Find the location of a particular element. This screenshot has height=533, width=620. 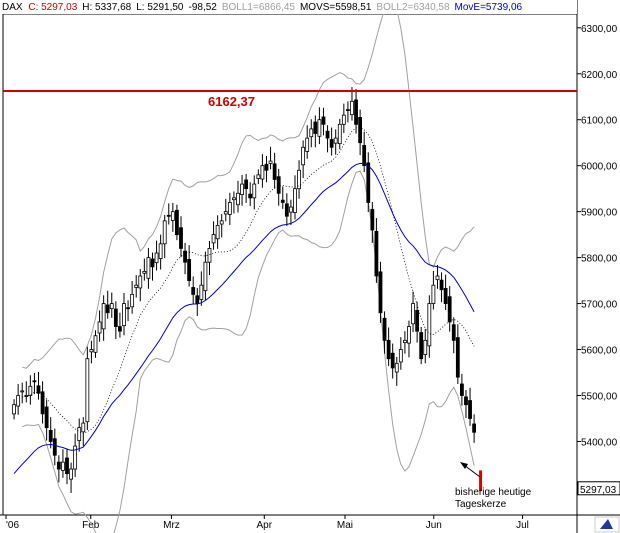

annotation-line-2: Tageskerze is located at coordinates (481, 504).